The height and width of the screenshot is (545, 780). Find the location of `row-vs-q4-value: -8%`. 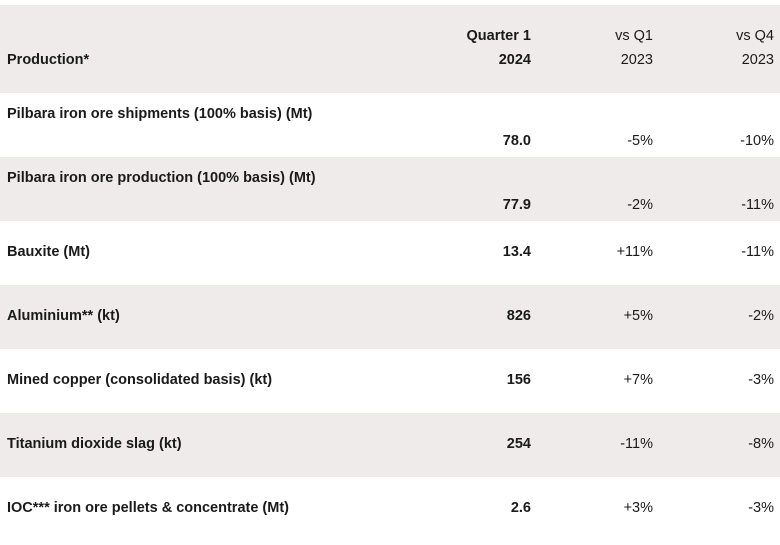

row-vs-q4-value: -8% is located at coordinates (761, 444).